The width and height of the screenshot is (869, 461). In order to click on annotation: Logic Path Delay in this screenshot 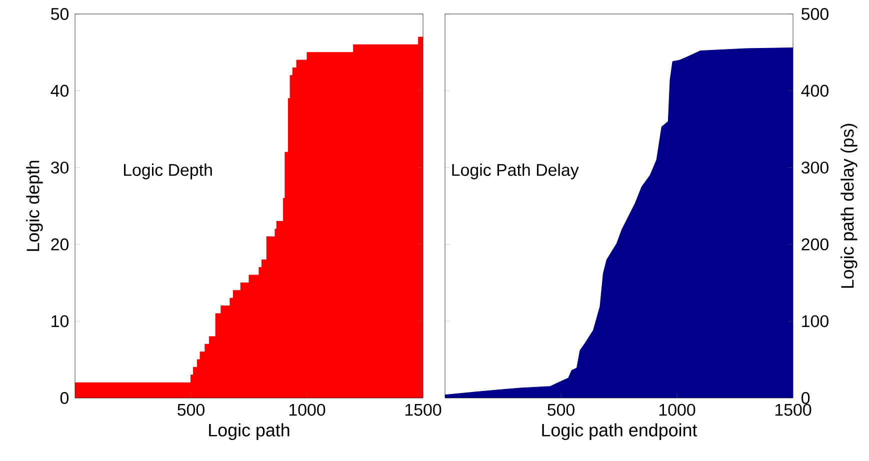, I will do `click(515, 172)`.